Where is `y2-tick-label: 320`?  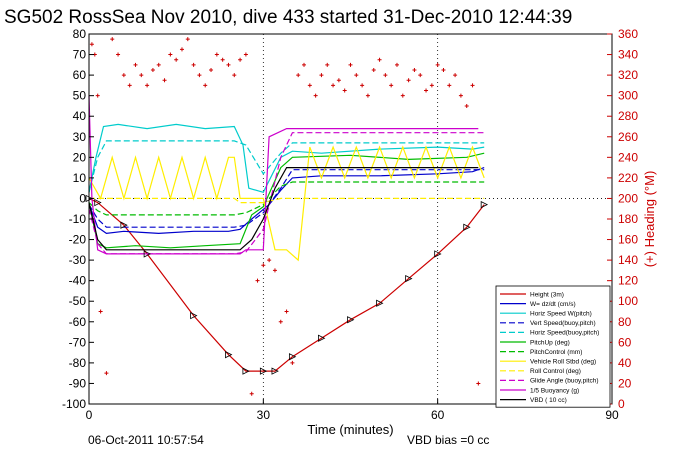 y2-tick-label: 320 is located at coordinates (628, 75).